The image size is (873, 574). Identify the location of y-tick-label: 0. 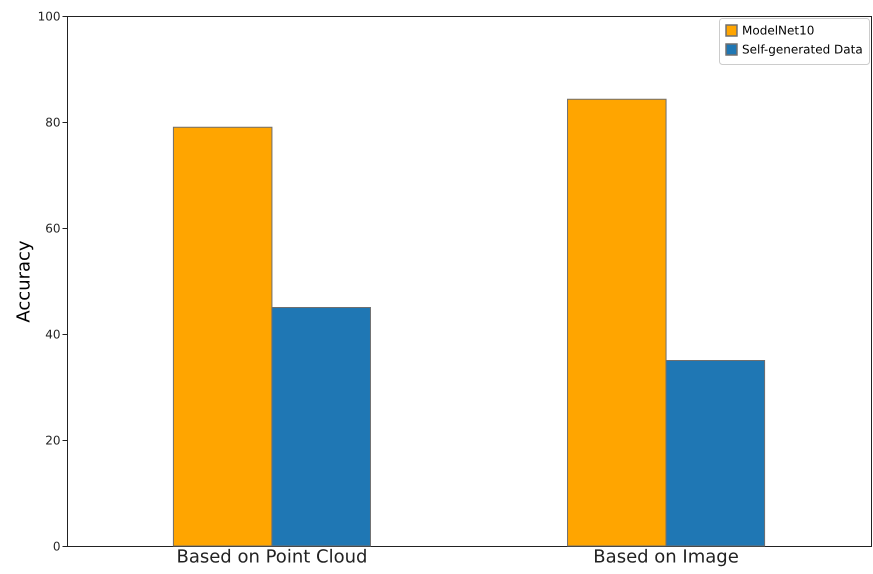
(56, 547).